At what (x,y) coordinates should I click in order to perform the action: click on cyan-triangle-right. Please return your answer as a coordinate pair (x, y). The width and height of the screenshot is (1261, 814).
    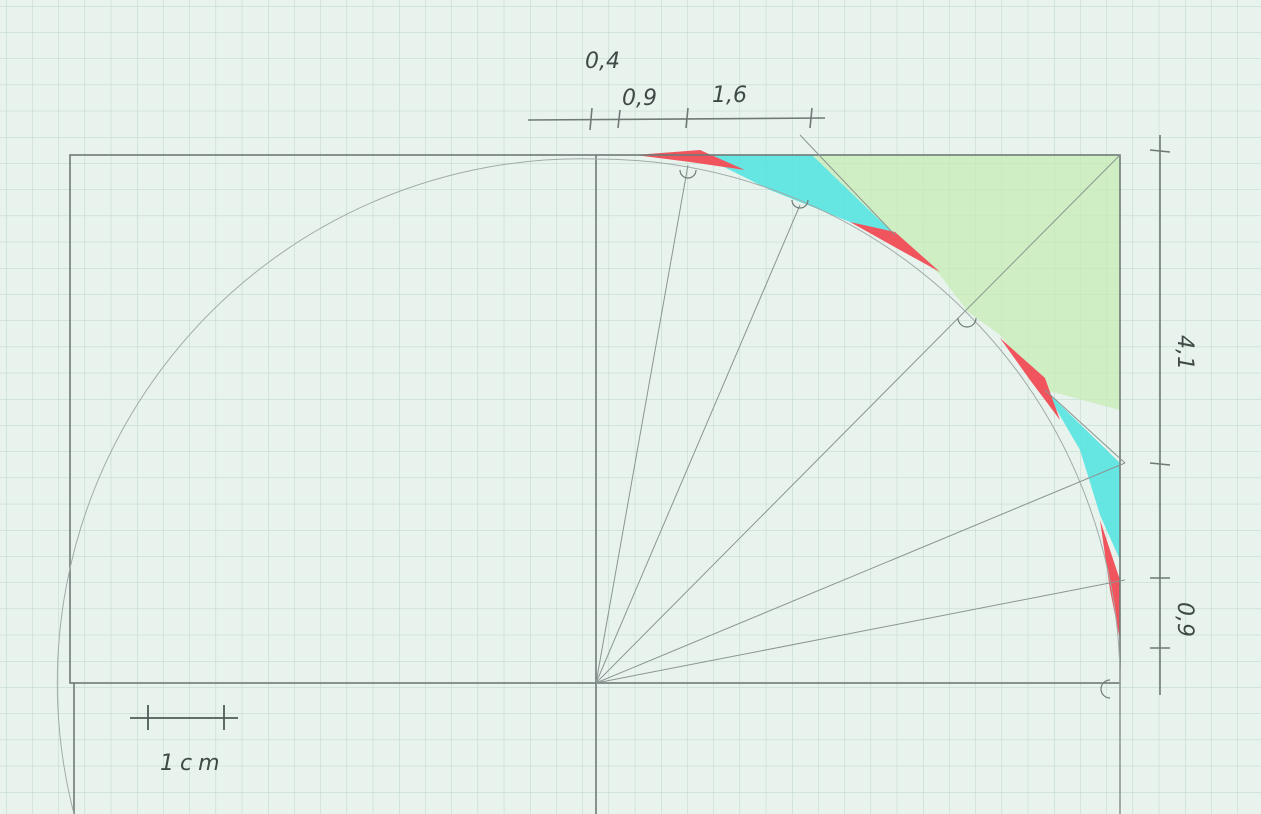
    Looking at the image, I should click on (1082, 475).